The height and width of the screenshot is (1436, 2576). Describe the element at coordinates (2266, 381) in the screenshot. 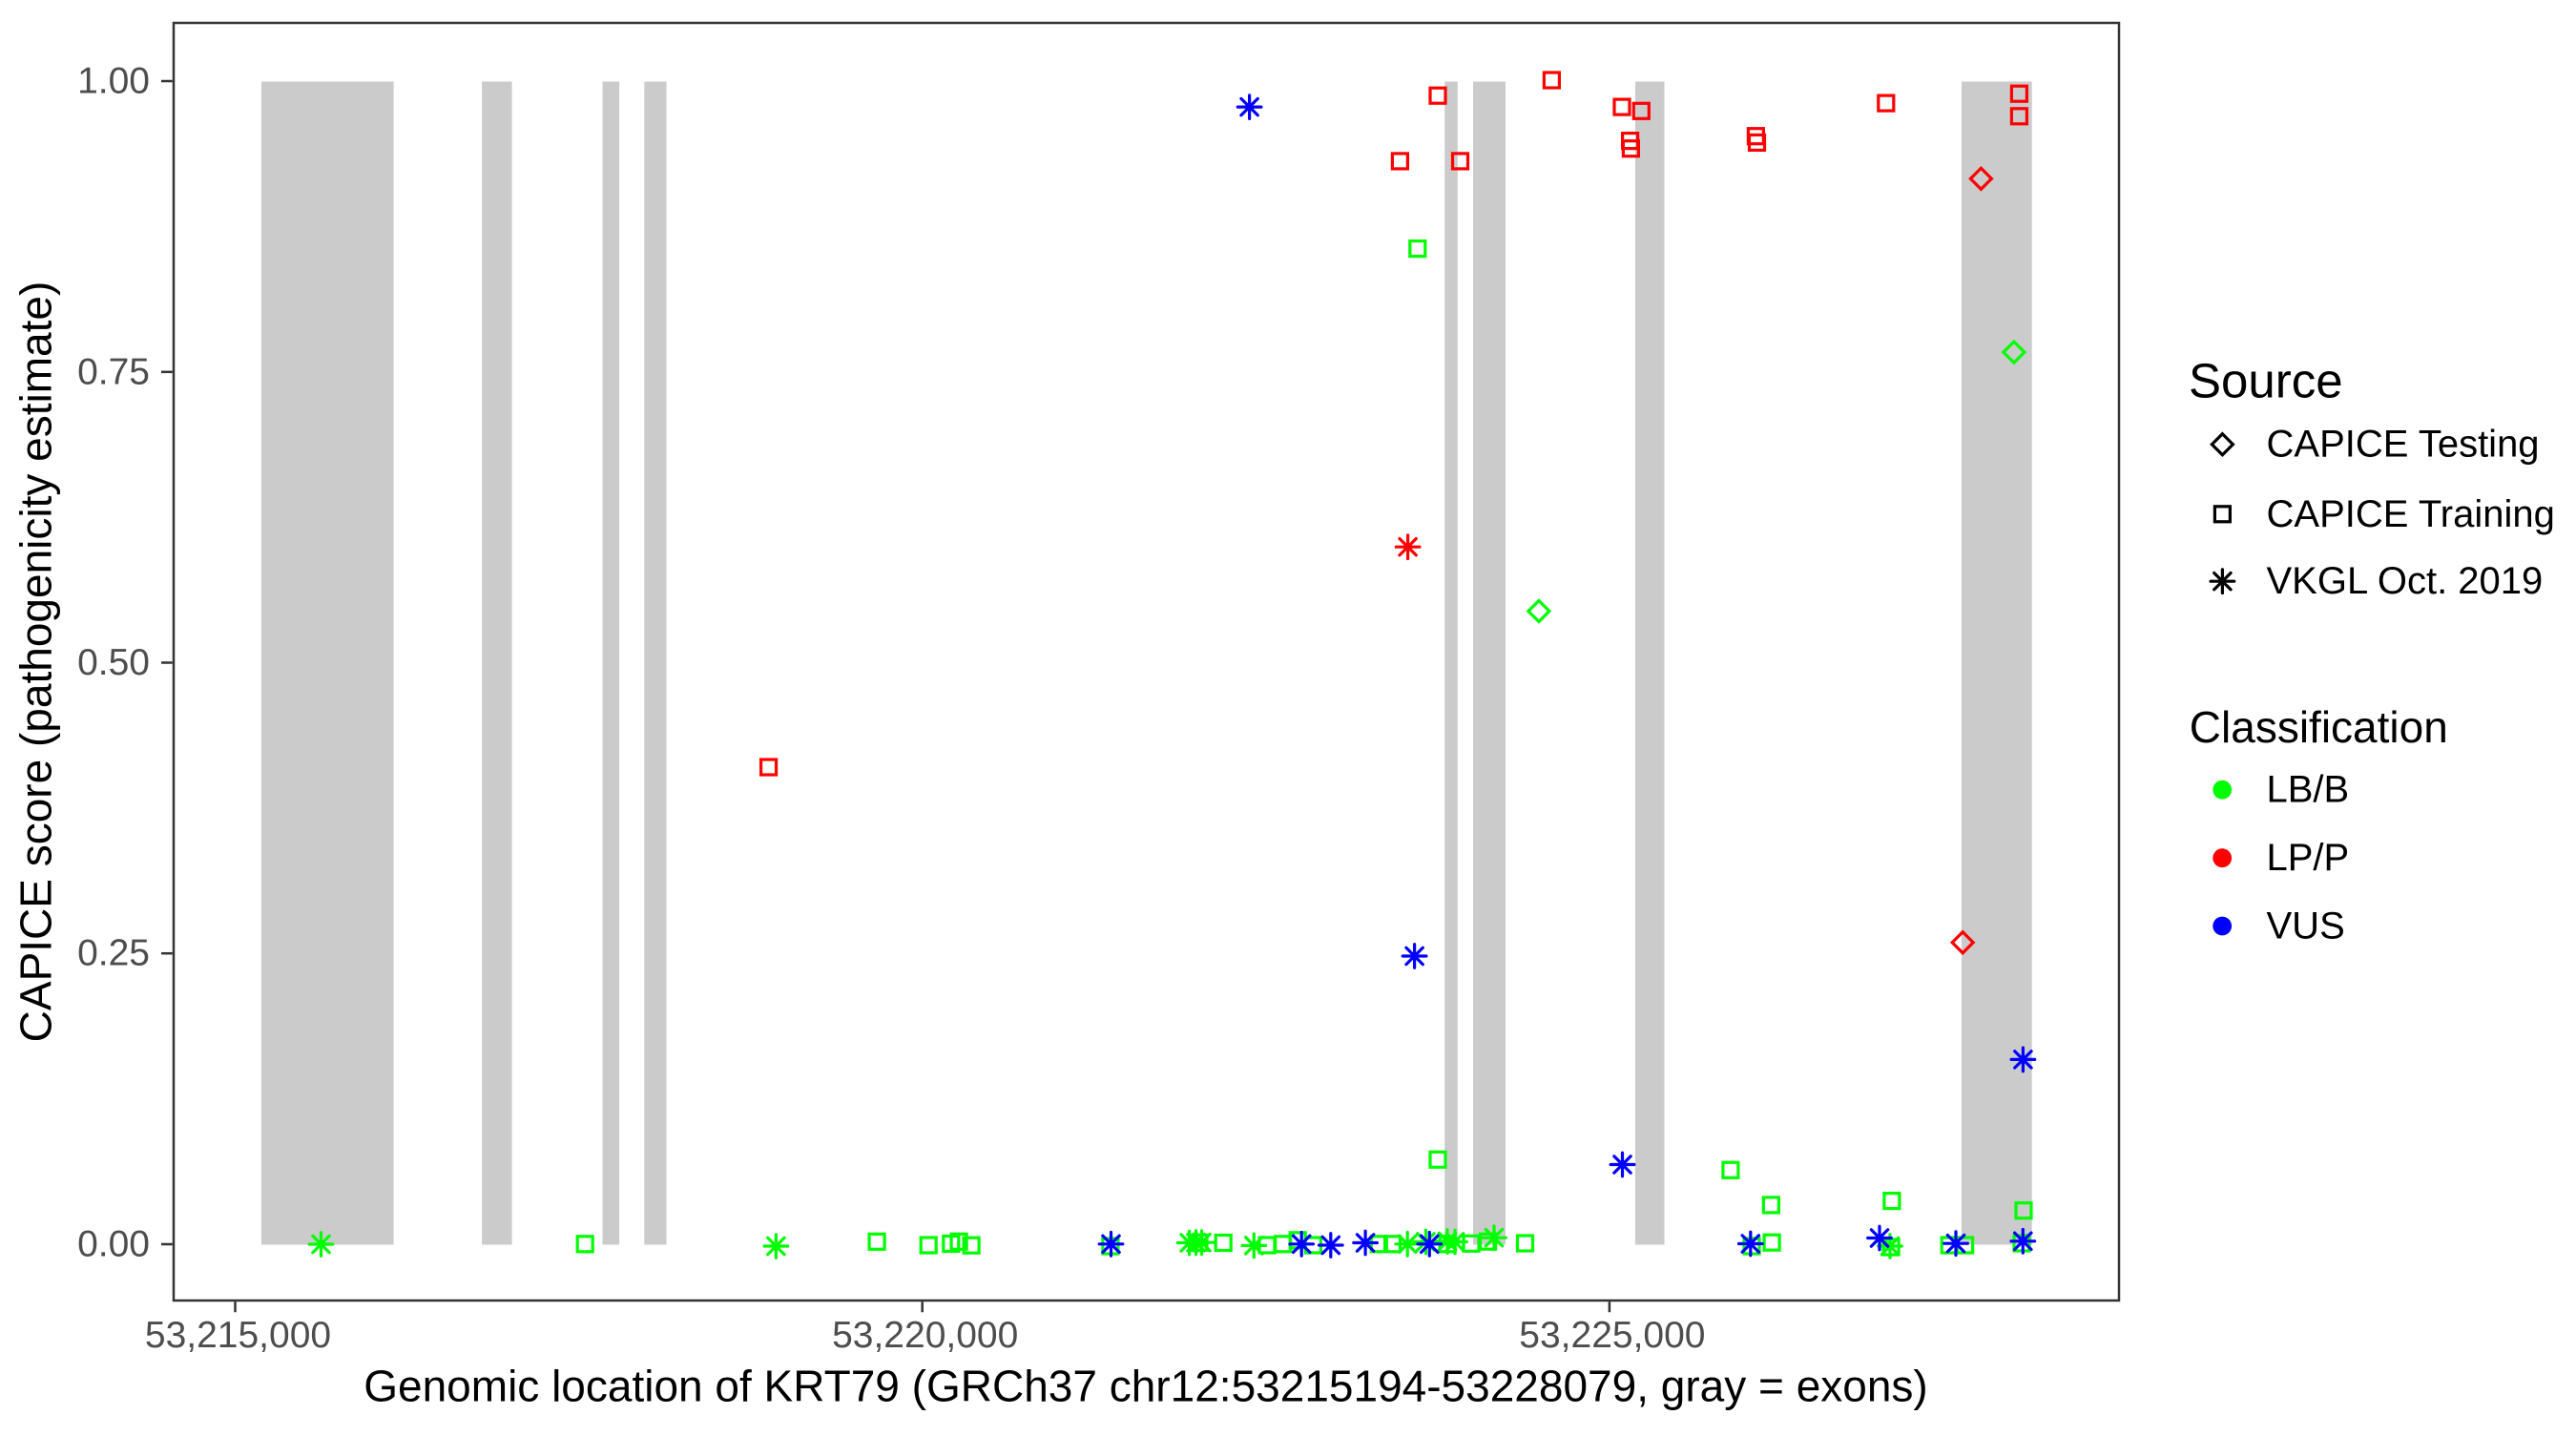

I see `svg-text: Source` at that location.